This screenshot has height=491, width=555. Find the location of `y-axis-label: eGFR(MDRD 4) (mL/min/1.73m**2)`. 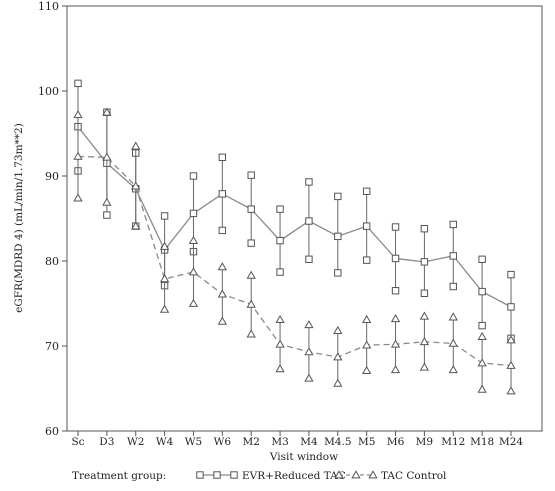

y-axis-label: eGFR(MDRD 4) (mL/min/1.73m**2) is located at coordinates (19, 218).